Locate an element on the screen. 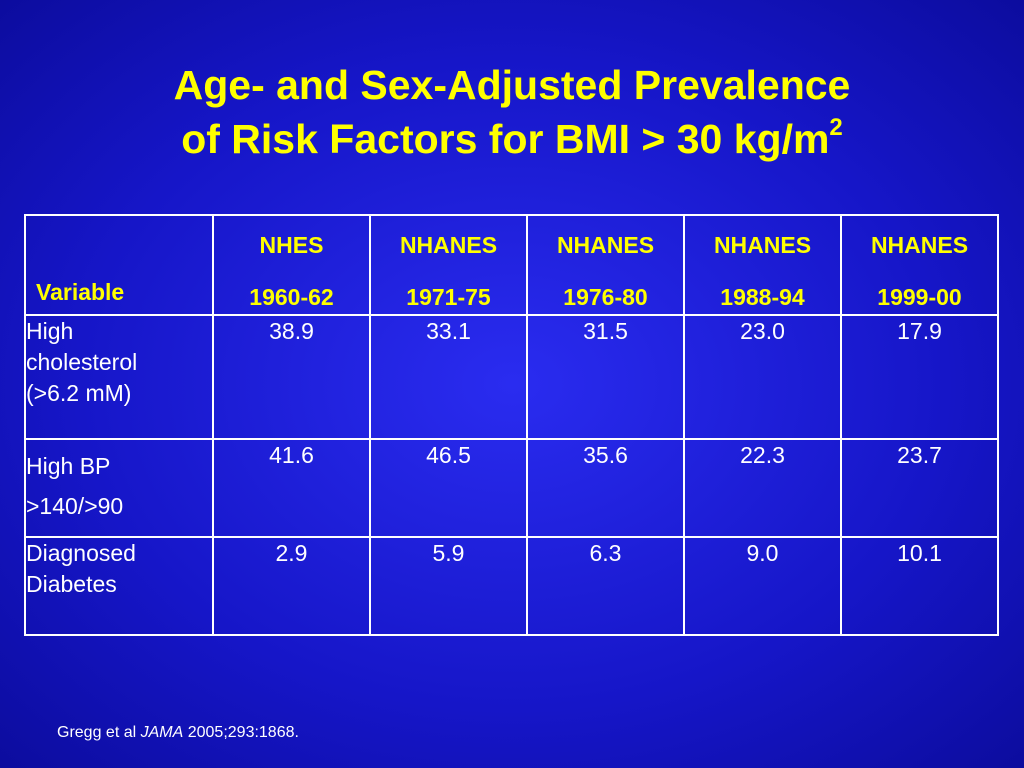 The width and height of the screenshot is (1024, 768). header-survey-1: NHES 1960-62 is located at coordinates (291, 265).